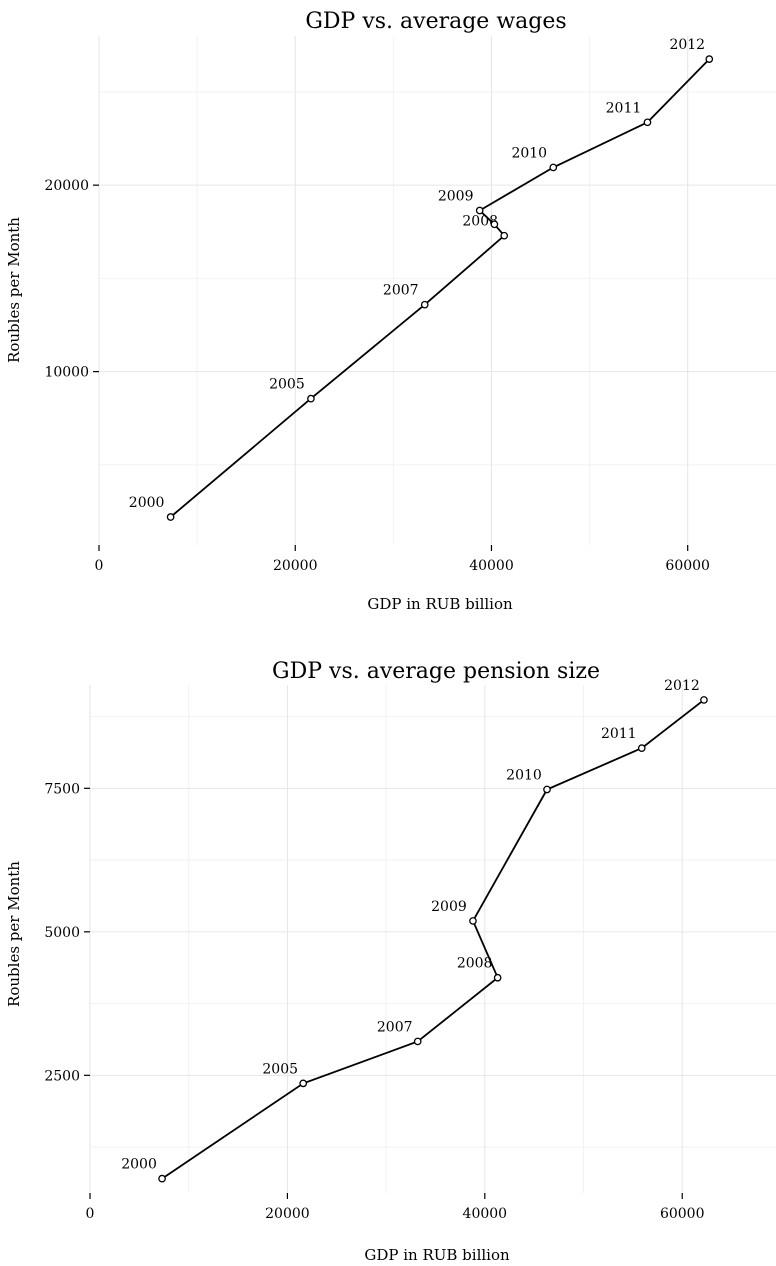 The image size is (776, 1266). Describe the element at coordinates (475, 964) in the screenshot. I see `data-label: 2008` at that location.